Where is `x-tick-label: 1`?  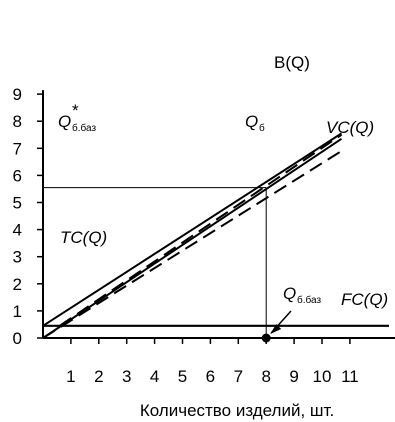 x-tick-label: 1 is located at coordinates (70, 376).